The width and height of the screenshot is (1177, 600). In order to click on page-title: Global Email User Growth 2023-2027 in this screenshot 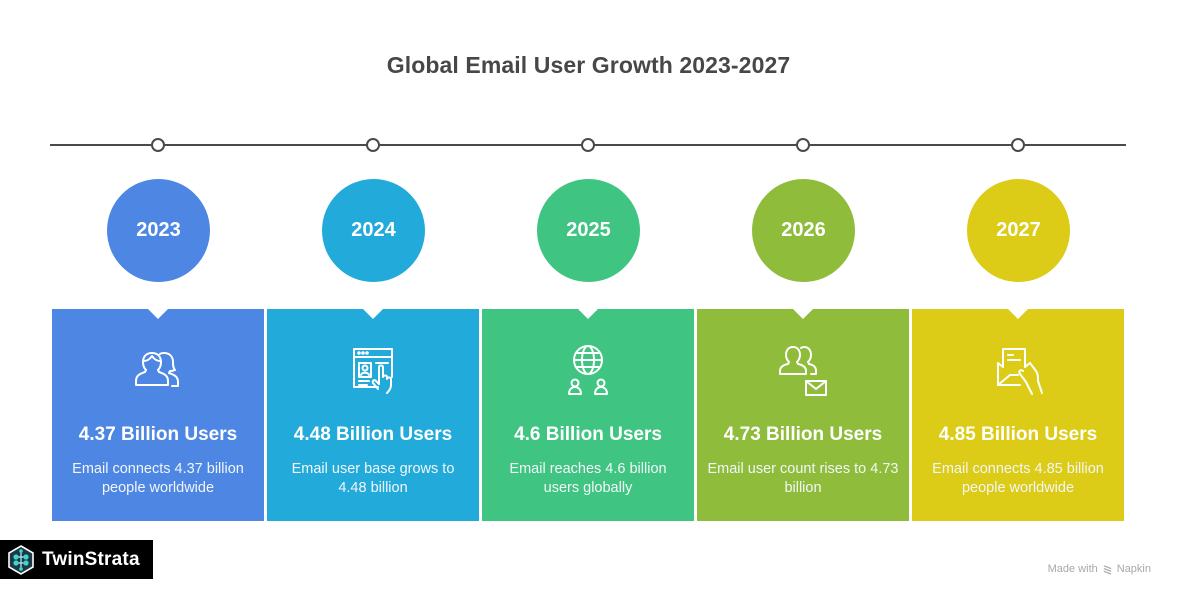, I will do `click(588, 65)`.